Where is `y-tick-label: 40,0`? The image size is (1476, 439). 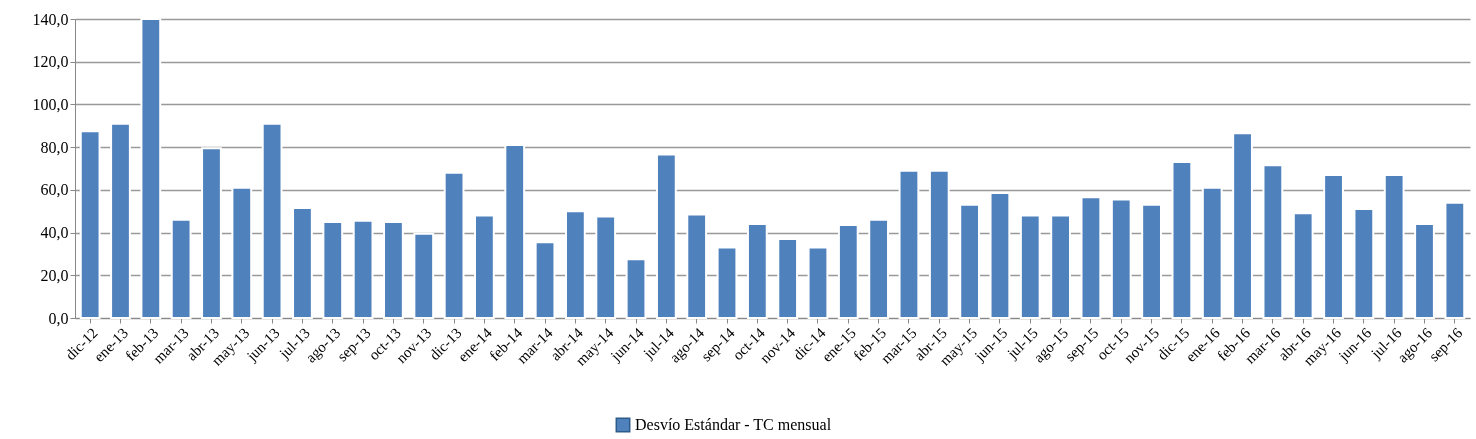
y-tick-label: 40,0 is located at coordinates (54, 233).